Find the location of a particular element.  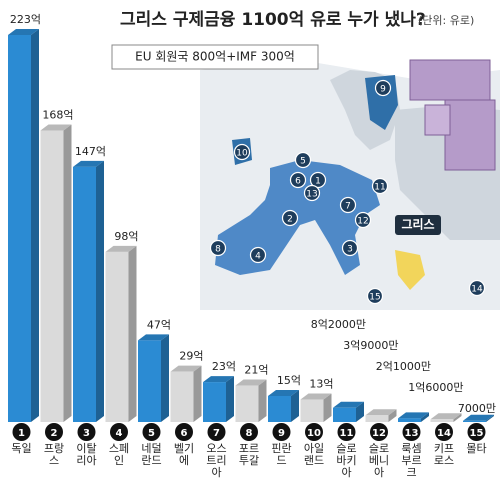

category-label: 독일 is located at coordinates (21, 448).